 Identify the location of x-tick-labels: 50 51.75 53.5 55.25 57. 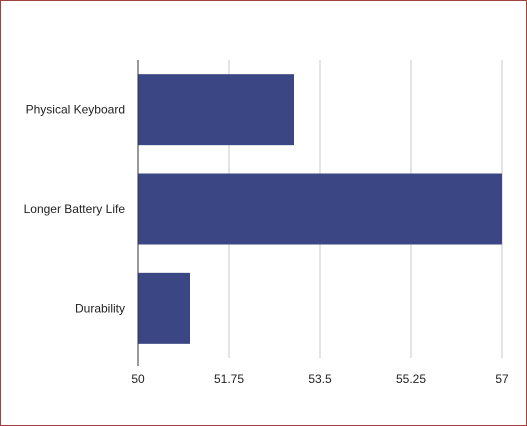
(320, 379).